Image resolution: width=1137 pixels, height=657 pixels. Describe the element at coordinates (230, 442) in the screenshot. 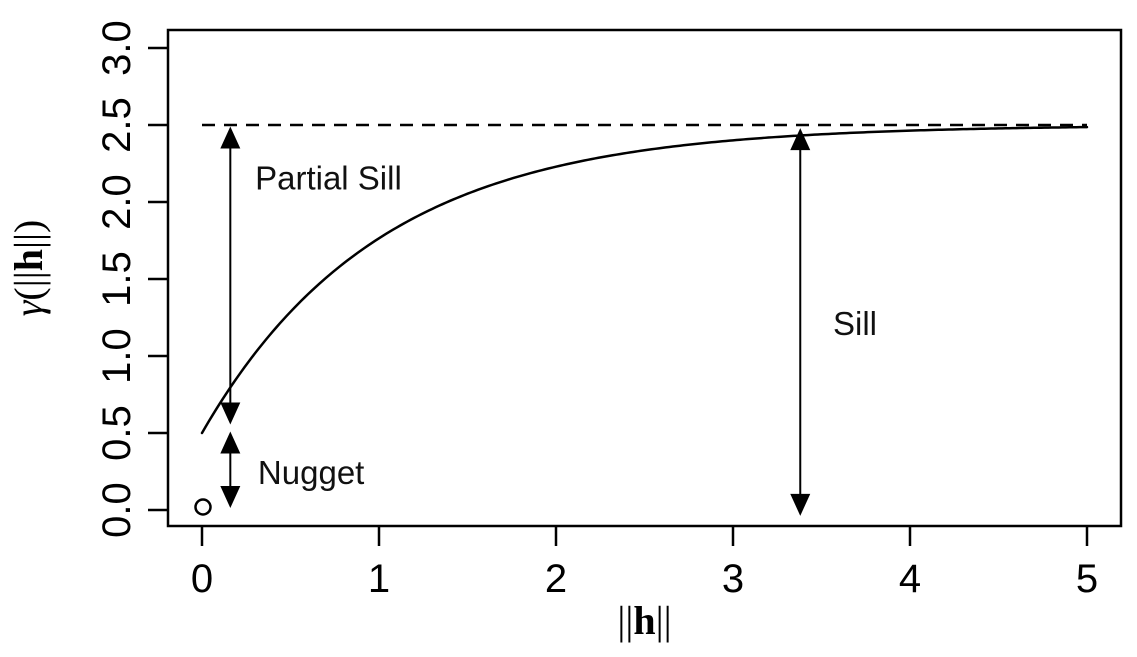

I see `arrowhead-up-nugget` at that location.